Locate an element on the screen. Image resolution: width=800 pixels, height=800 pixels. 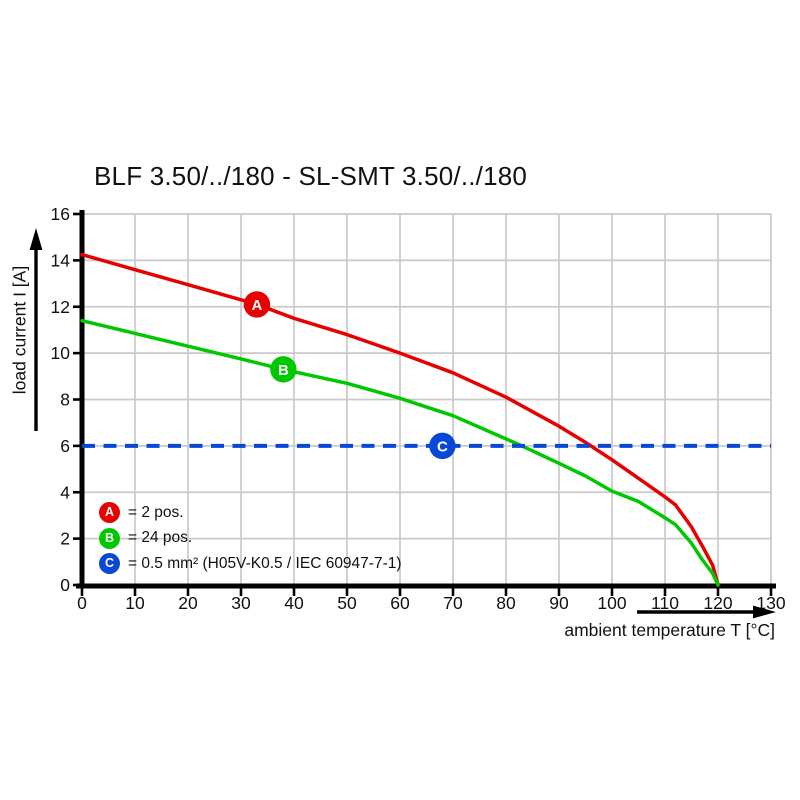
x-tick-label: 0 is located at coordinates (82, 603).